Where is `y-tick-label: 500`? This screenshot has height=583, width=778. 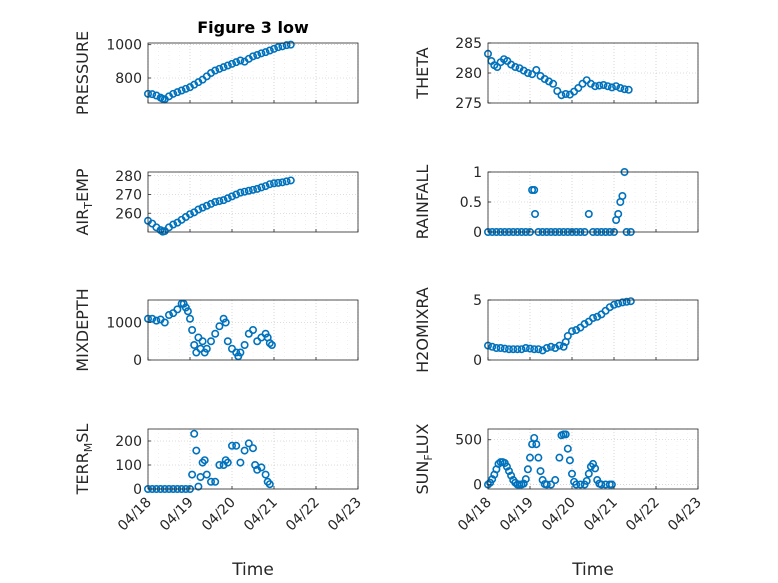
y-tick-label: 500 is located at coordinates (468, 441).